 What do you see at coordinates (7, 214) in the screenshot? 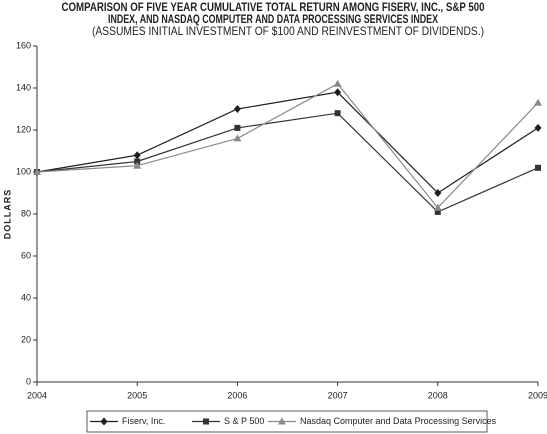
I see `y-axis-label: DOLLARS` at bounding box center [7, 214].